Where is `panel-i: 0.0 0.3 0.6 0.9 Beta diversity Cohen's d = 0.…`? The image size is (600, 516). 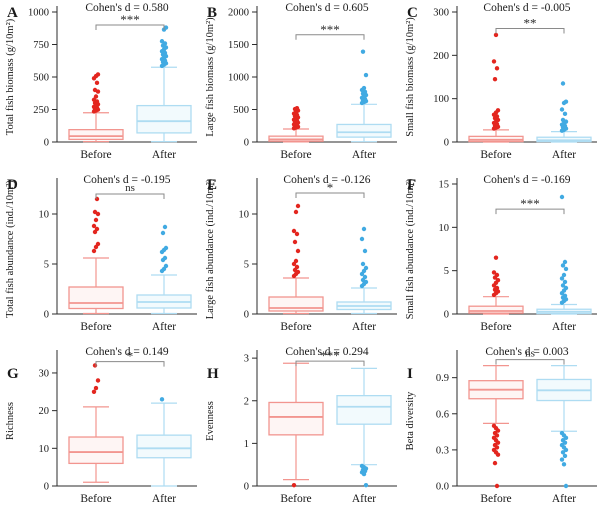 panel-i: 0.0 0.3 0.6 0.9 Beta diversity Cohen's d = 0.… is located at coordinates (501, 425).